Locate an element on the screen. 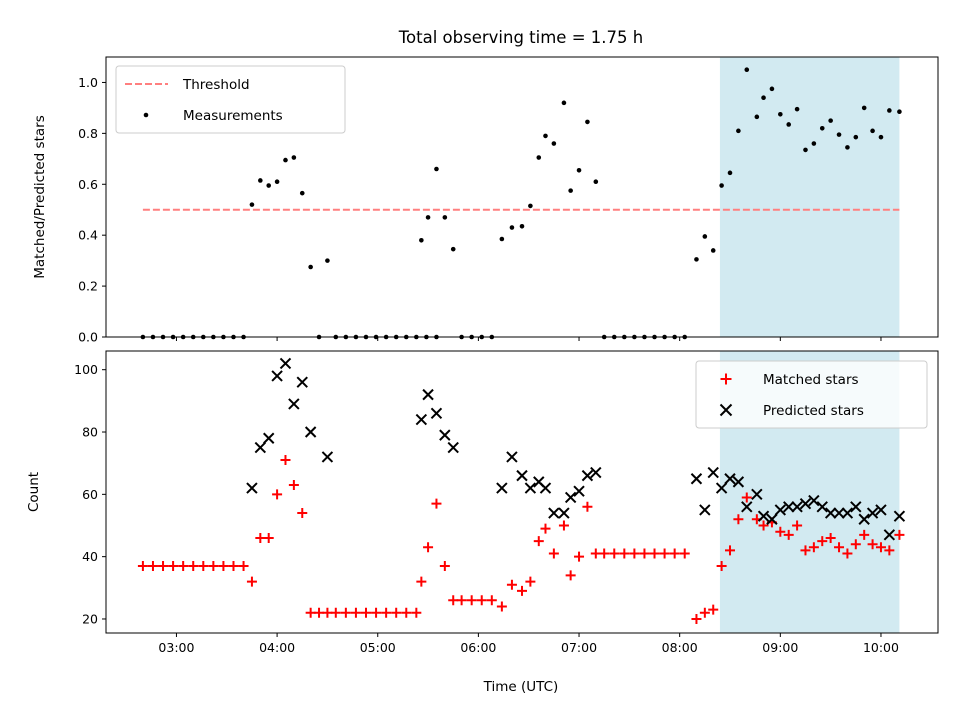  ratio-y-tick-label: 0.8 is located at coordinates (88, 133).